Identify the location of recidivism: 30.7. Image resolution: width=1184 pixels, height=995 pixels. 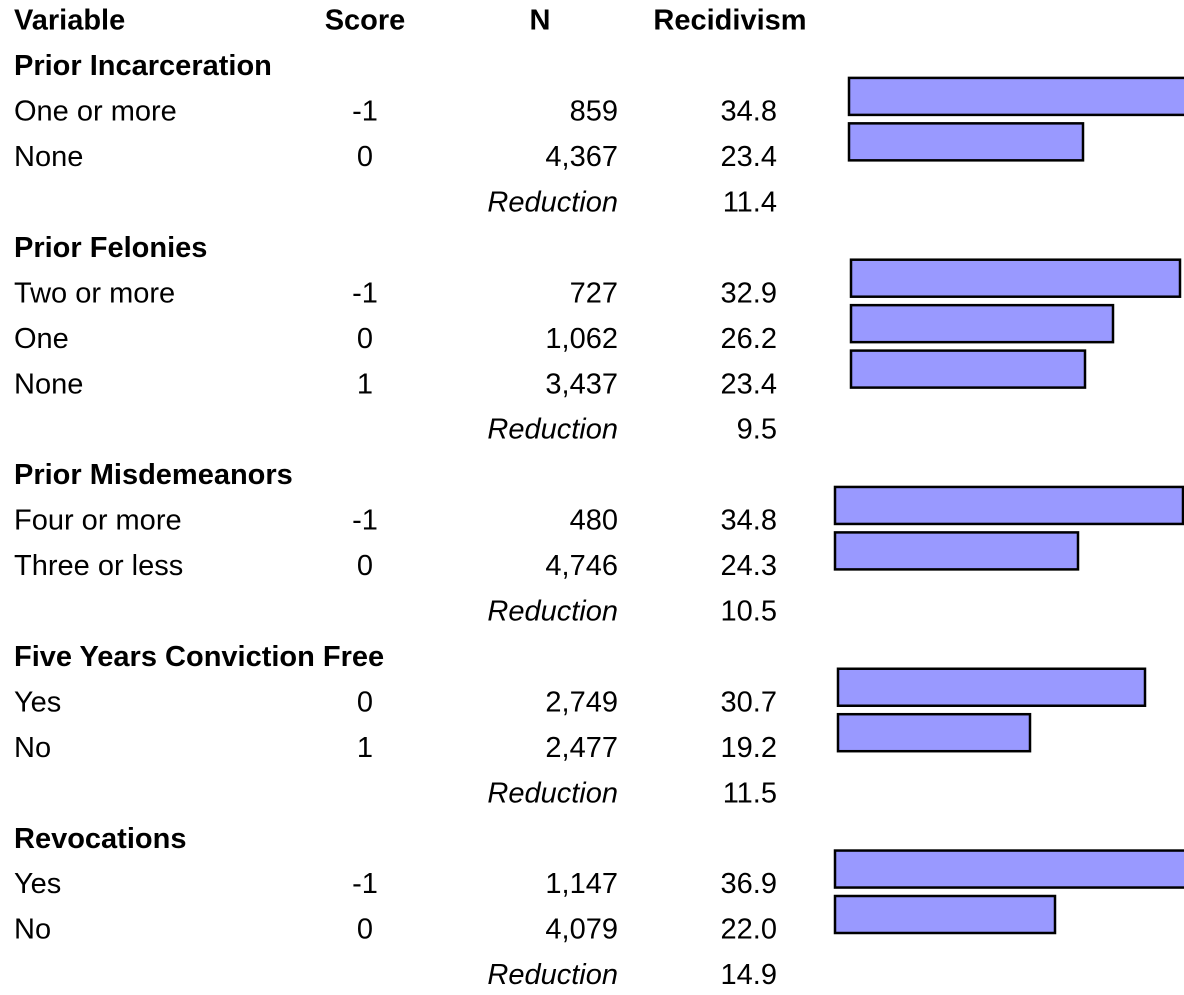
(749, 702).